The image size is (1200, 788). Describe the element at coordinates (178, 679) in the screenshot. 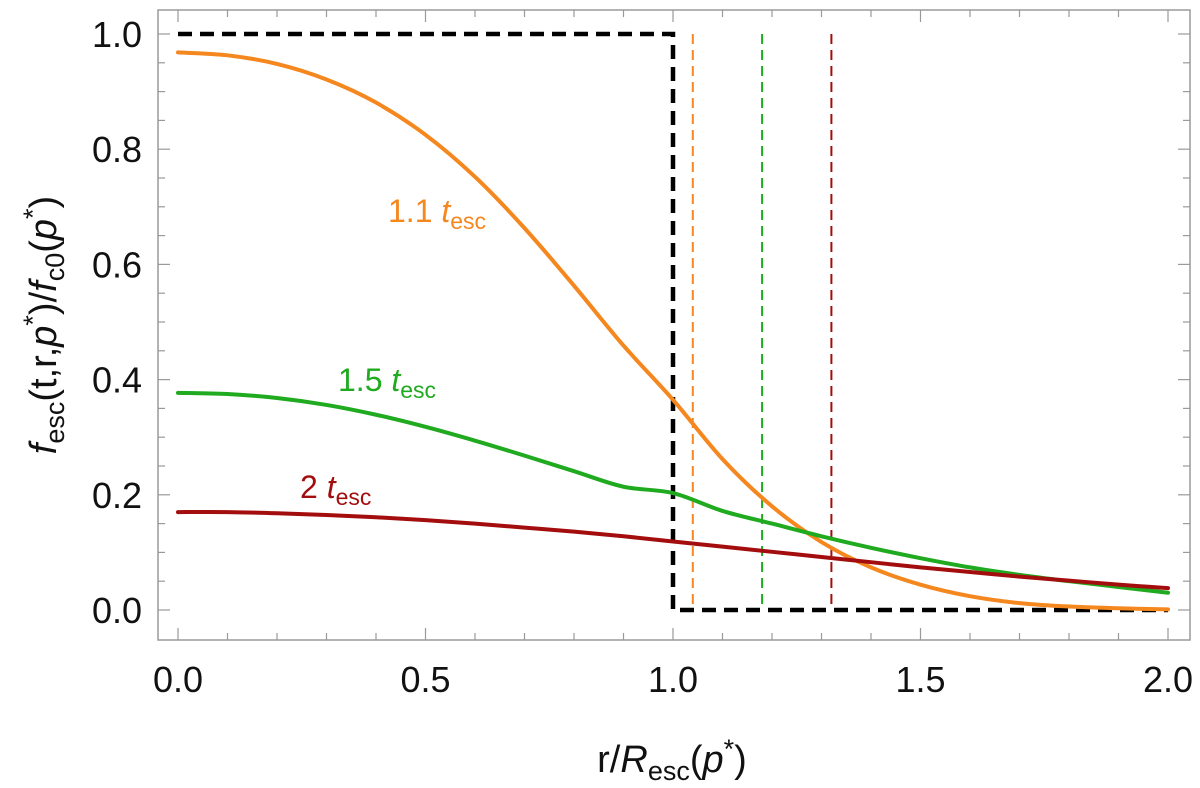

I see `x-tick-label: 0.0` at that location.